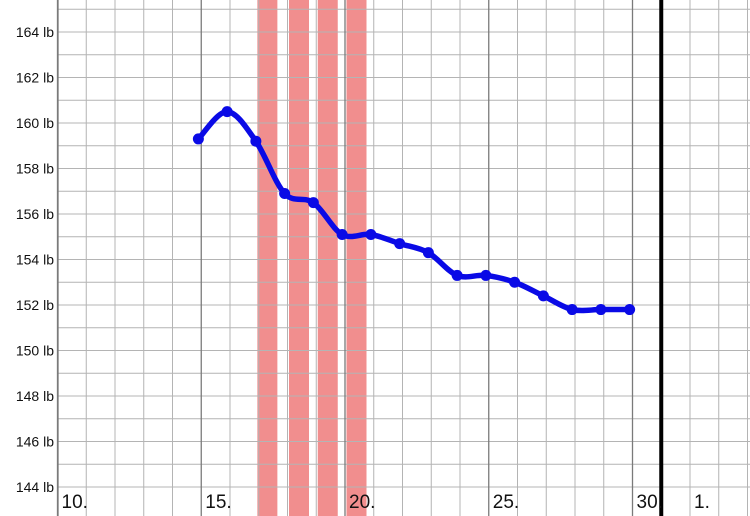 The width and height of the screenshot is (750, 516). What do you see at coordinates (35, 78) in the screenshot?
I see `y-tick-label: 162 lb` at bounding box center [35, 78].